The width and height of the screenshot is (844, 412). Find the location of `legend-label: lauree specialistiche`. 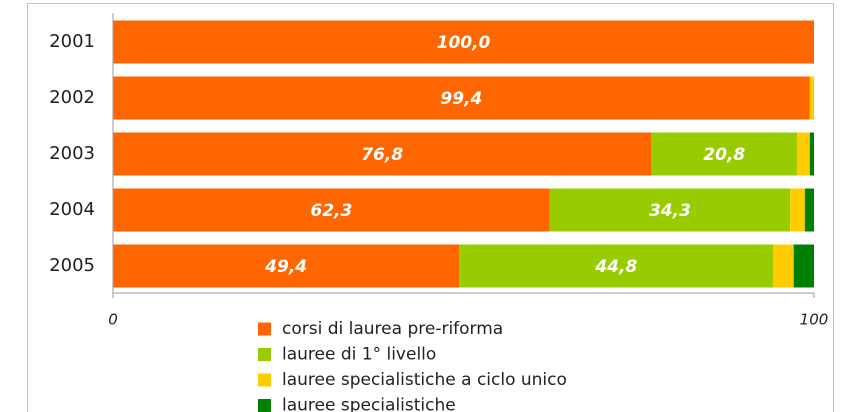

legend-label: lauree specialistiche is located at coordinates (369, 404).